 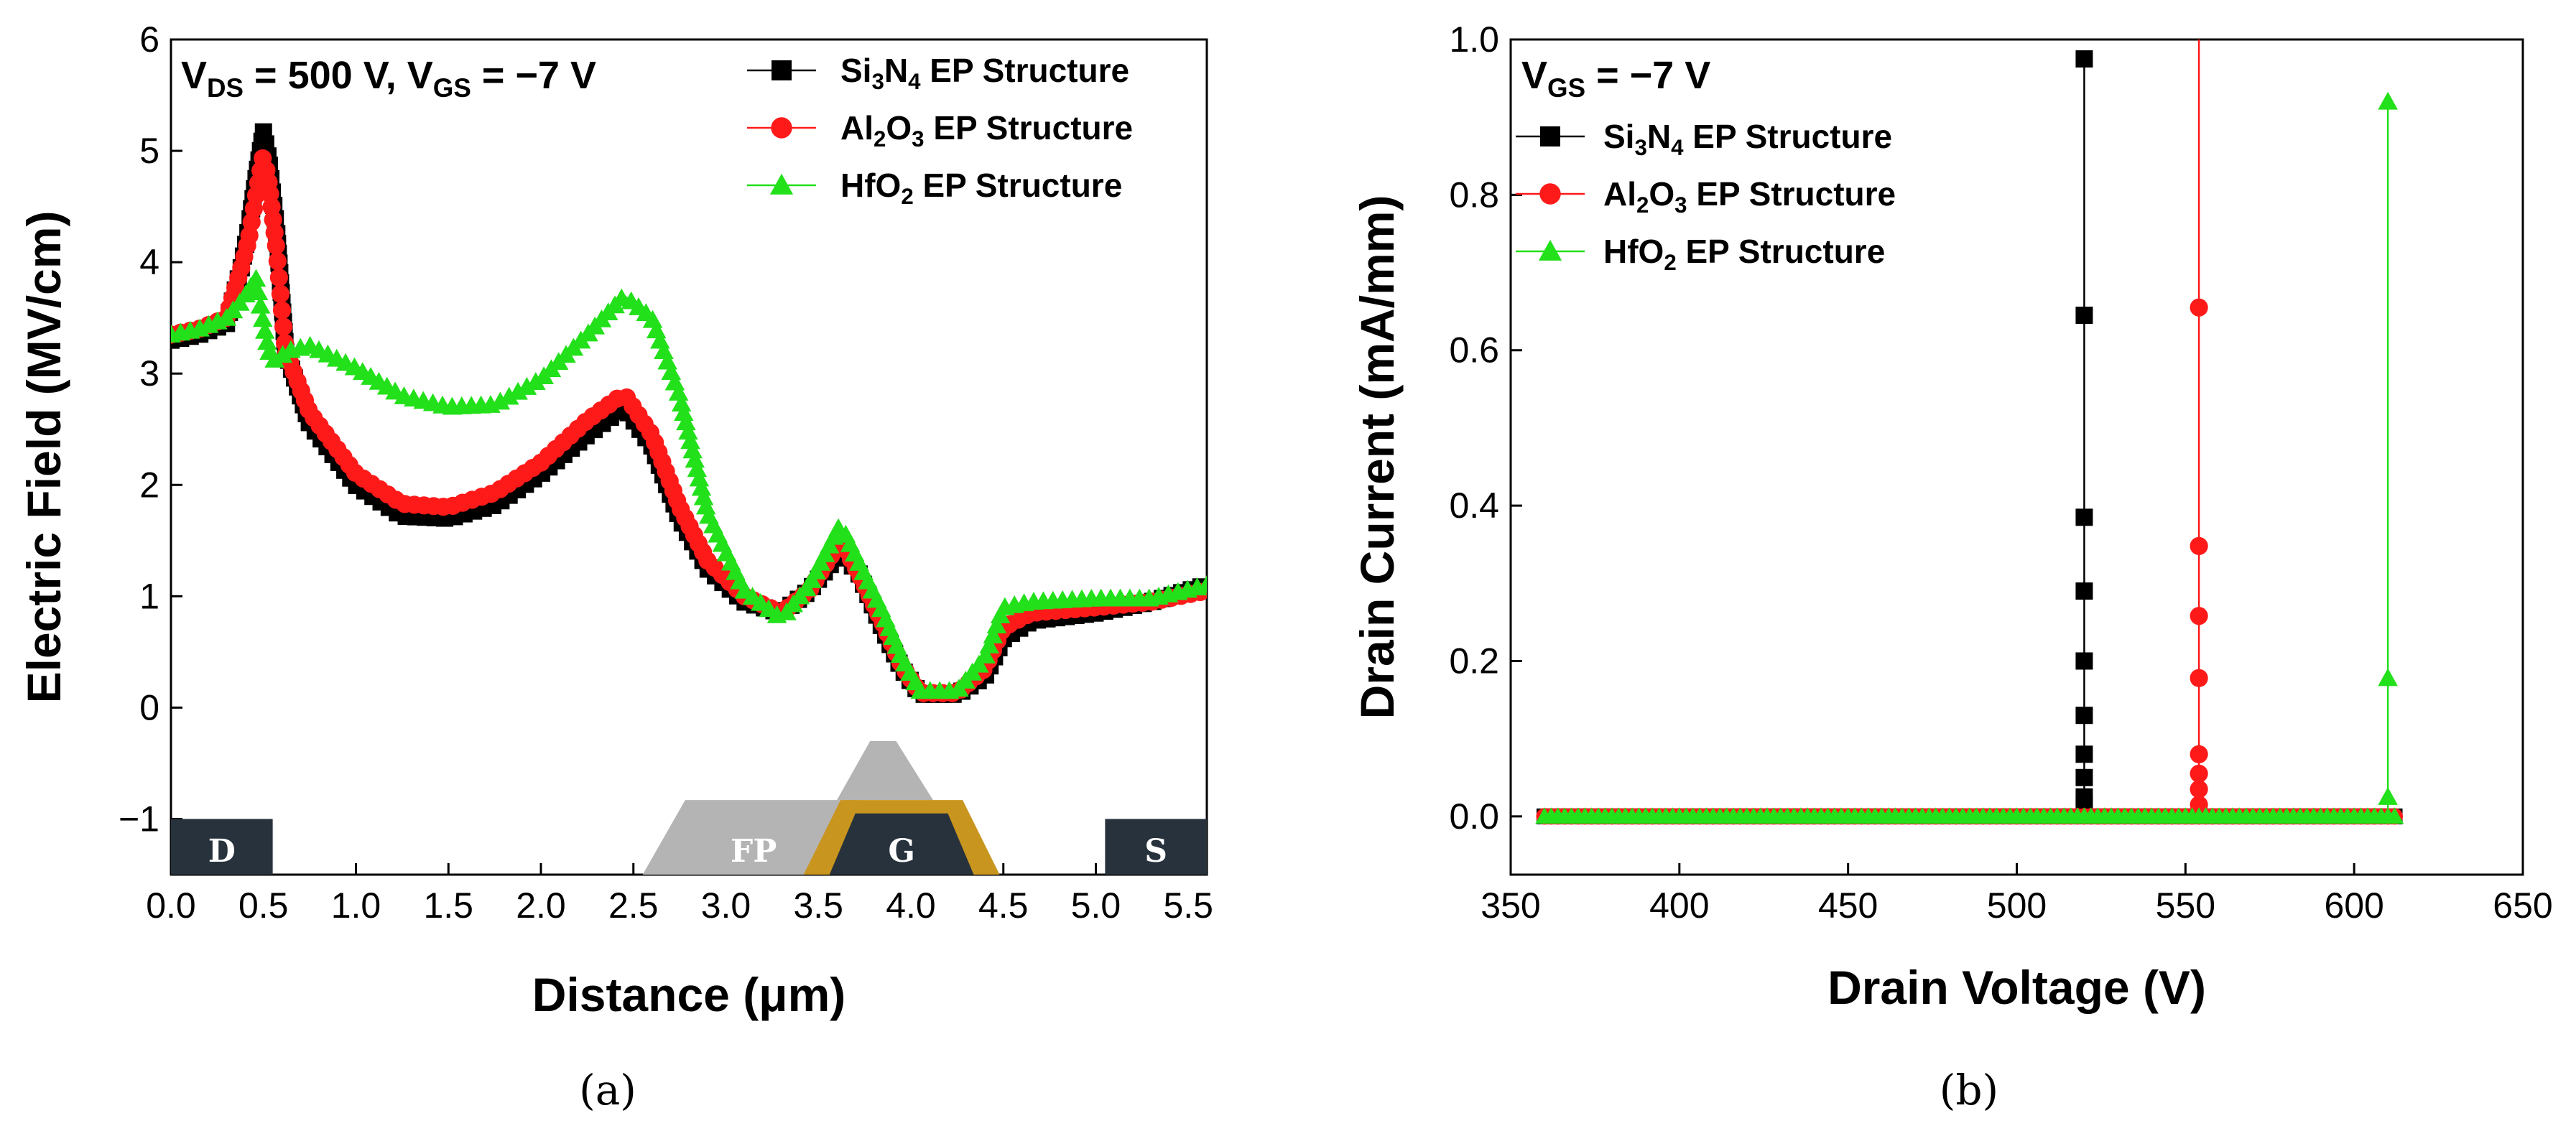 I want to click on panel-b-caption: (b), so click(x=1969, y=1090).